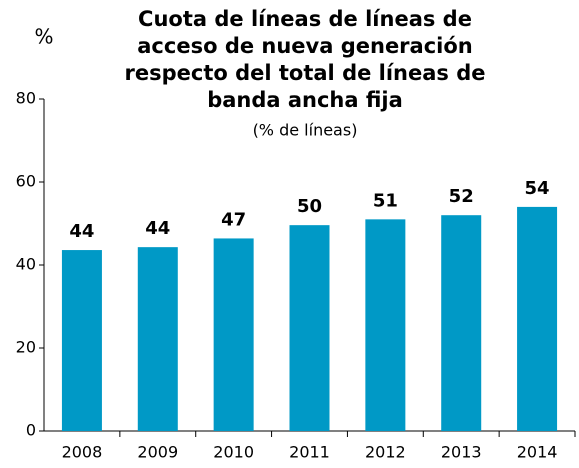 The height and width of the screenshot is (468, 579). Describe the element at coordinates (461, 452) in the screenshot. I see `x-tick-label: 2013` at that location.